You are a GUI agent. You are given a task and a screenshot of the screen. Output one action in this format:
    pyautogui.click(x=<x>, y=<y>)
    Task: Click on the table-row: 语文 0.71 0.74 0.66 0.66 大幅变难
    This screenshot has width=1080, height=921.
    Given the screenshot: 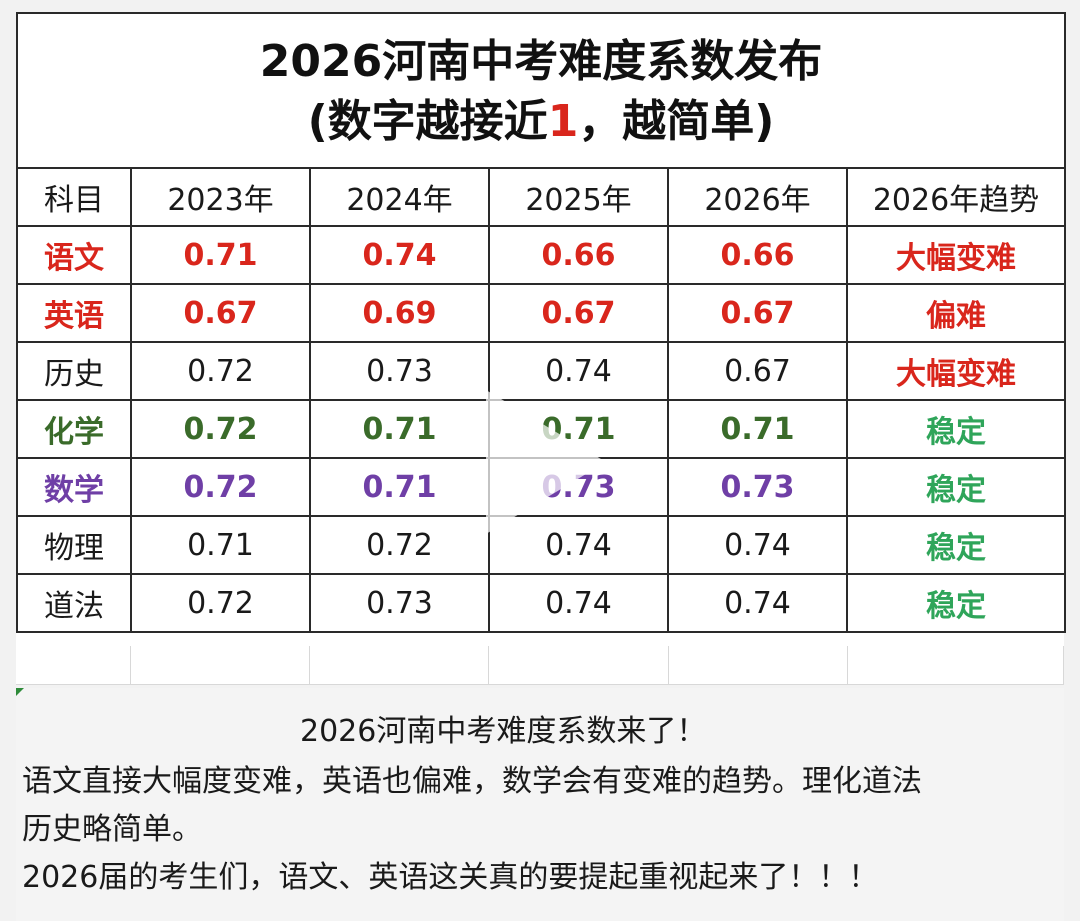 What is the action you would take?
    pyautogui.click(x=541, y=255)
    